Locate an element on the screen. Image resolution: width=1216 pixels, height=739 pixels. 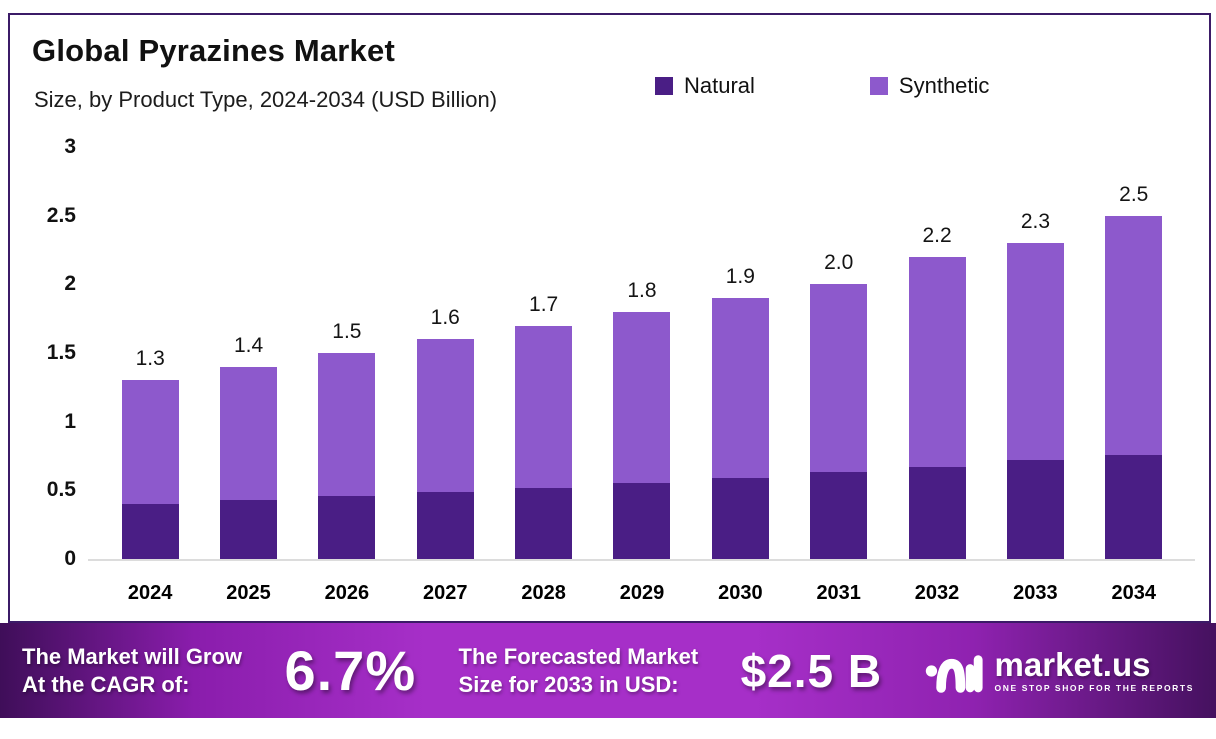
bar-segment-synthetic-2028 is located at coordinates (544, 406).